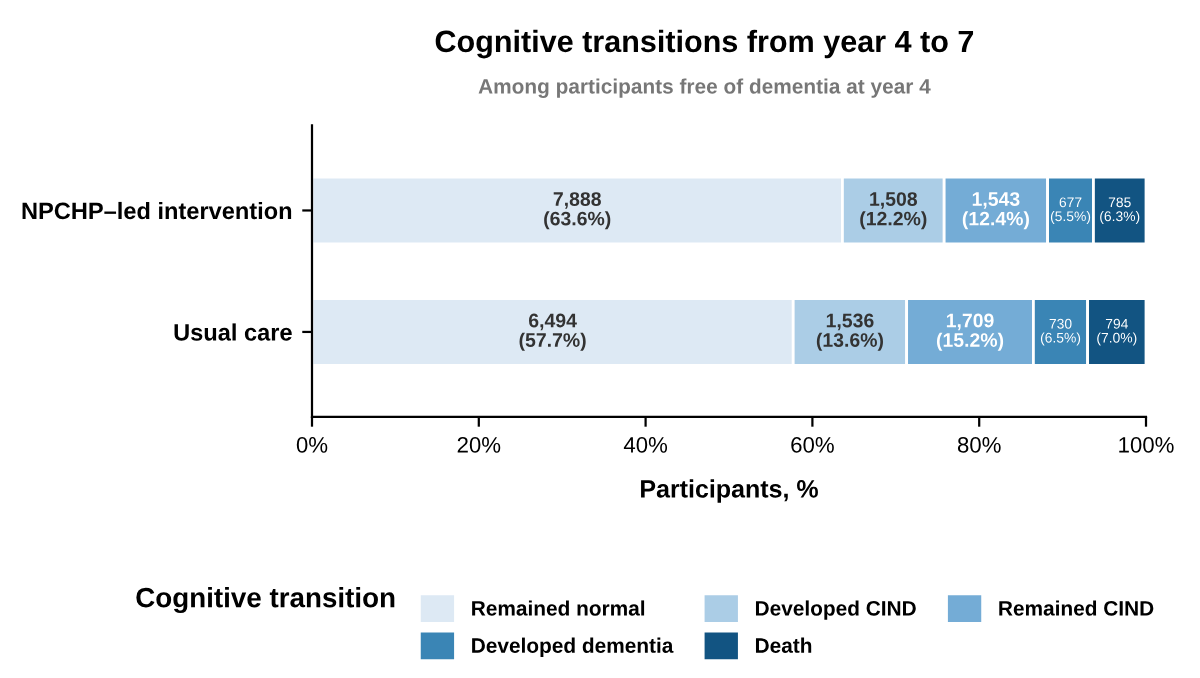  What do you see at coordinates (835, 610) in the screenshot?
I see `legend-label: Developed CIND` at bounding box center [835, 610].